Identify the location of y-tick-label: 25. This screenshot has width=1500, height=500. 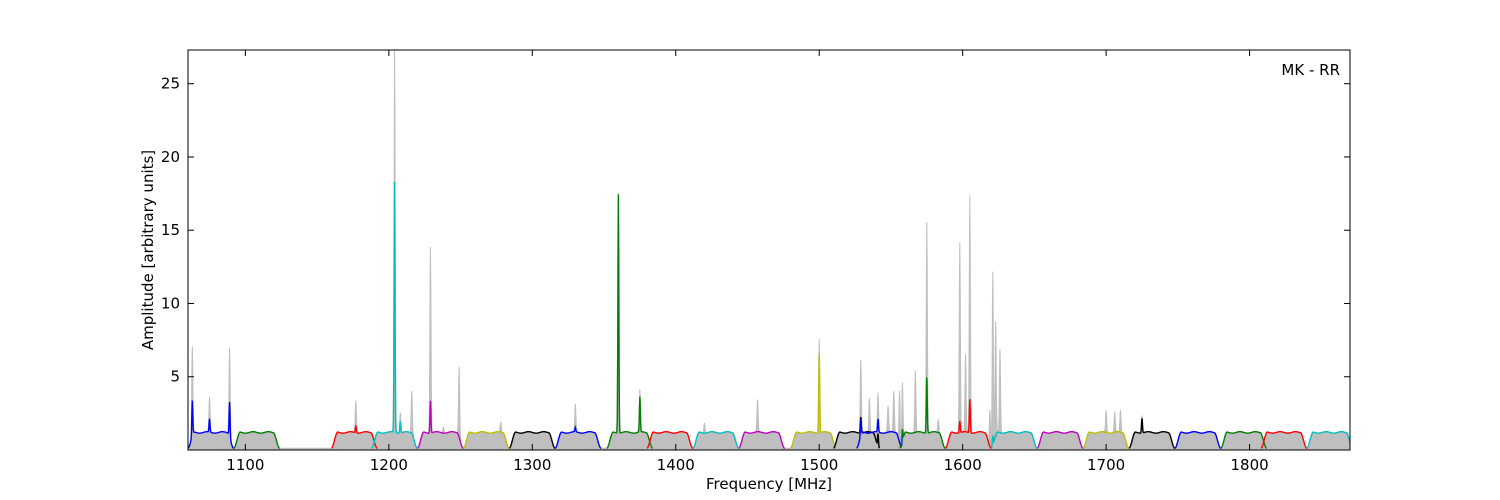
(170, 84).